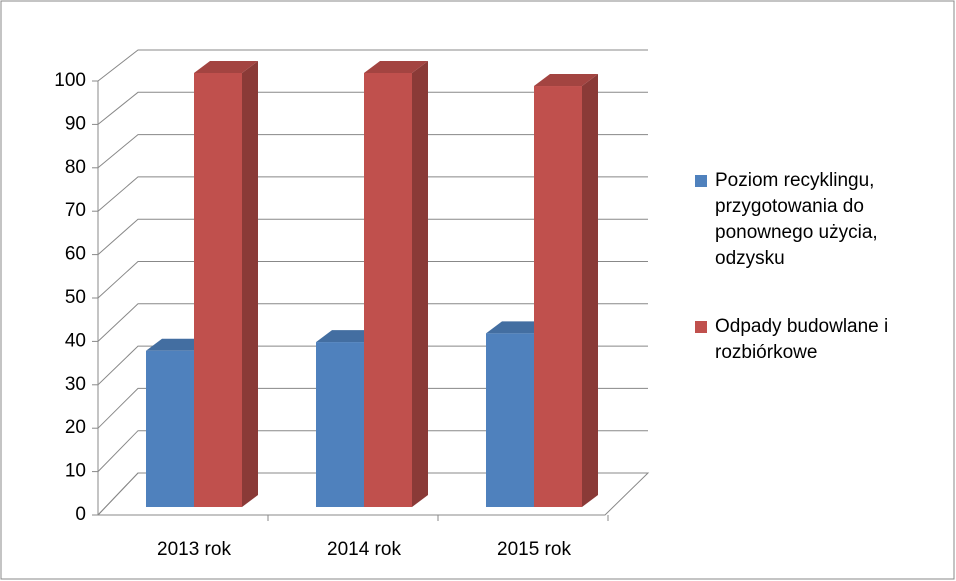 The width and height of the screenshot is (956, 581). Describe the element at coordinates (75, 384) in the screenshot. I see `y-tick-label: 30` at that location.